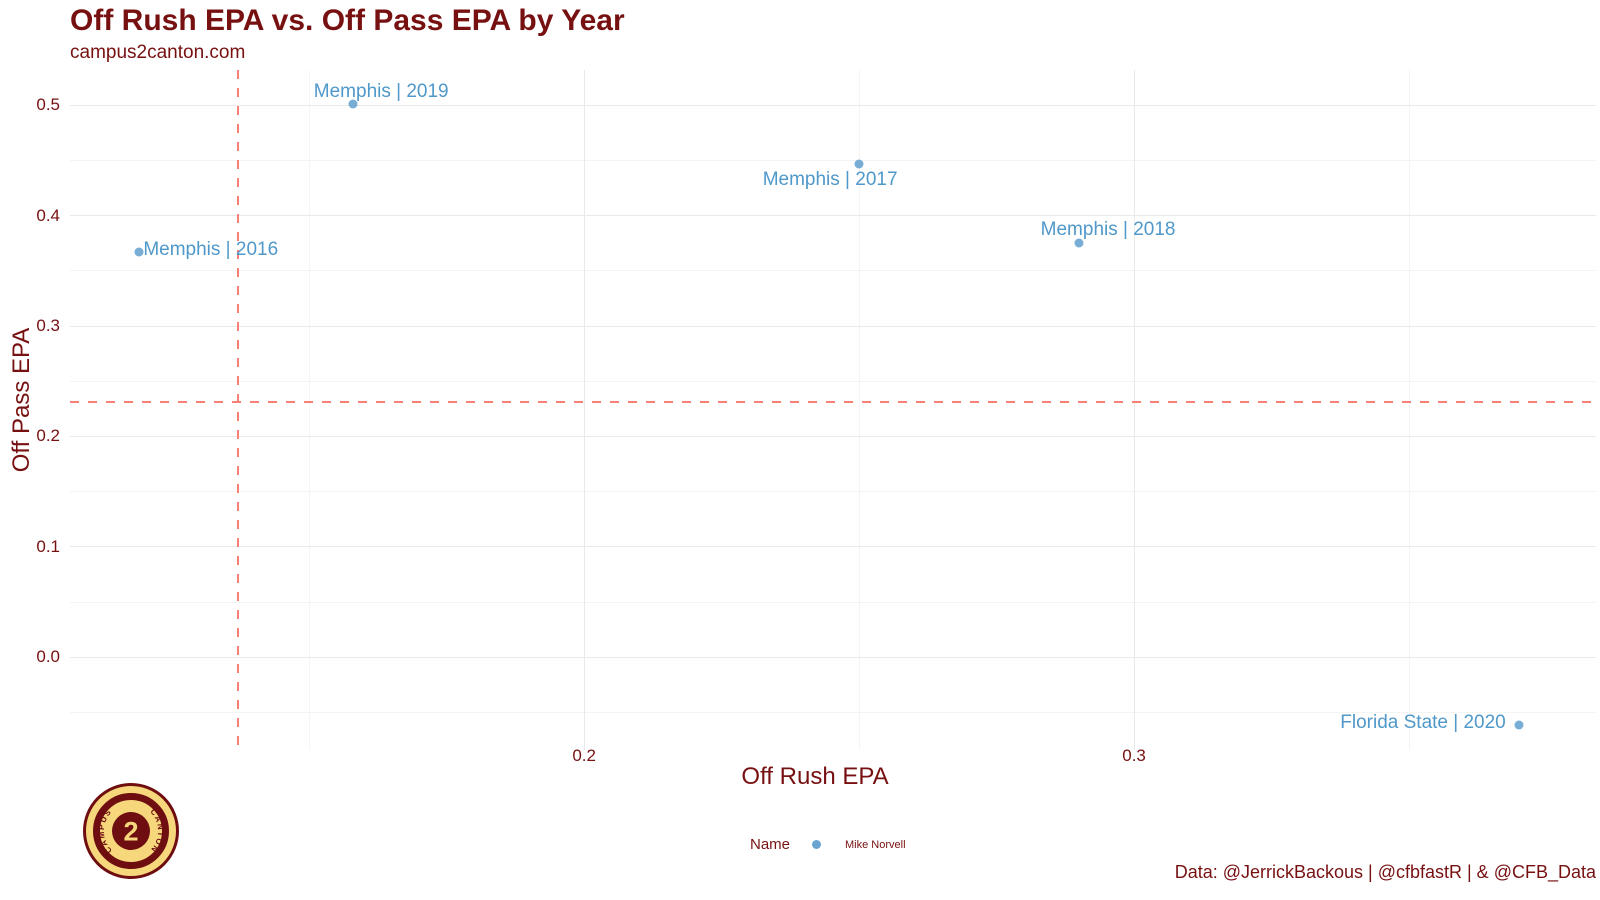 Image resolution: width=1600 pixels, height=900 pixels. I want to click on y-tick-label: 0.3, so click(48, 326).